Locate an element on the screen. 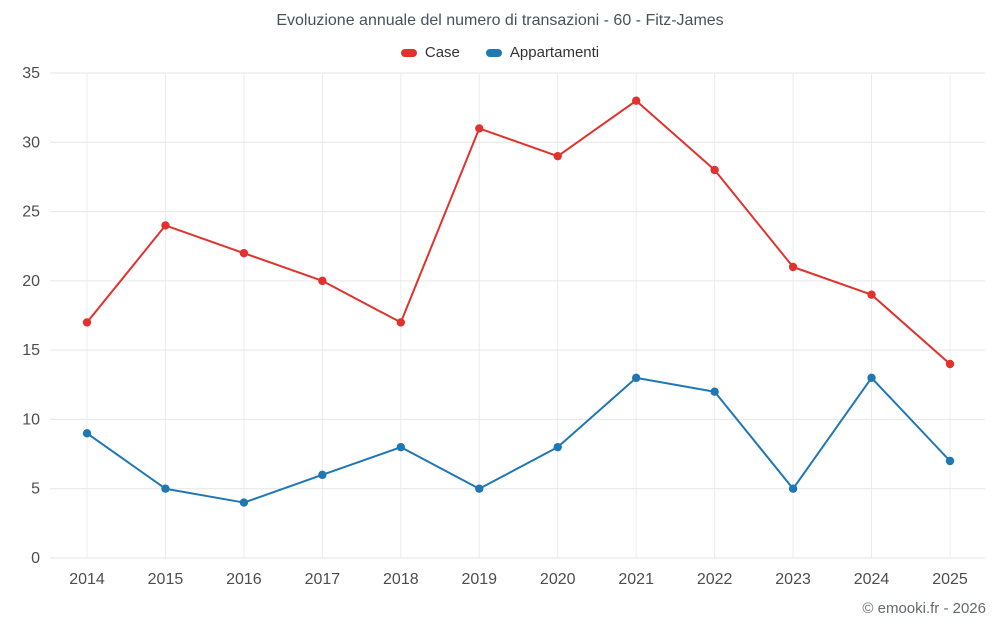 This screenshot has width=1000, height=625. data-point-case-2019 is located at coordinates (479, 128).